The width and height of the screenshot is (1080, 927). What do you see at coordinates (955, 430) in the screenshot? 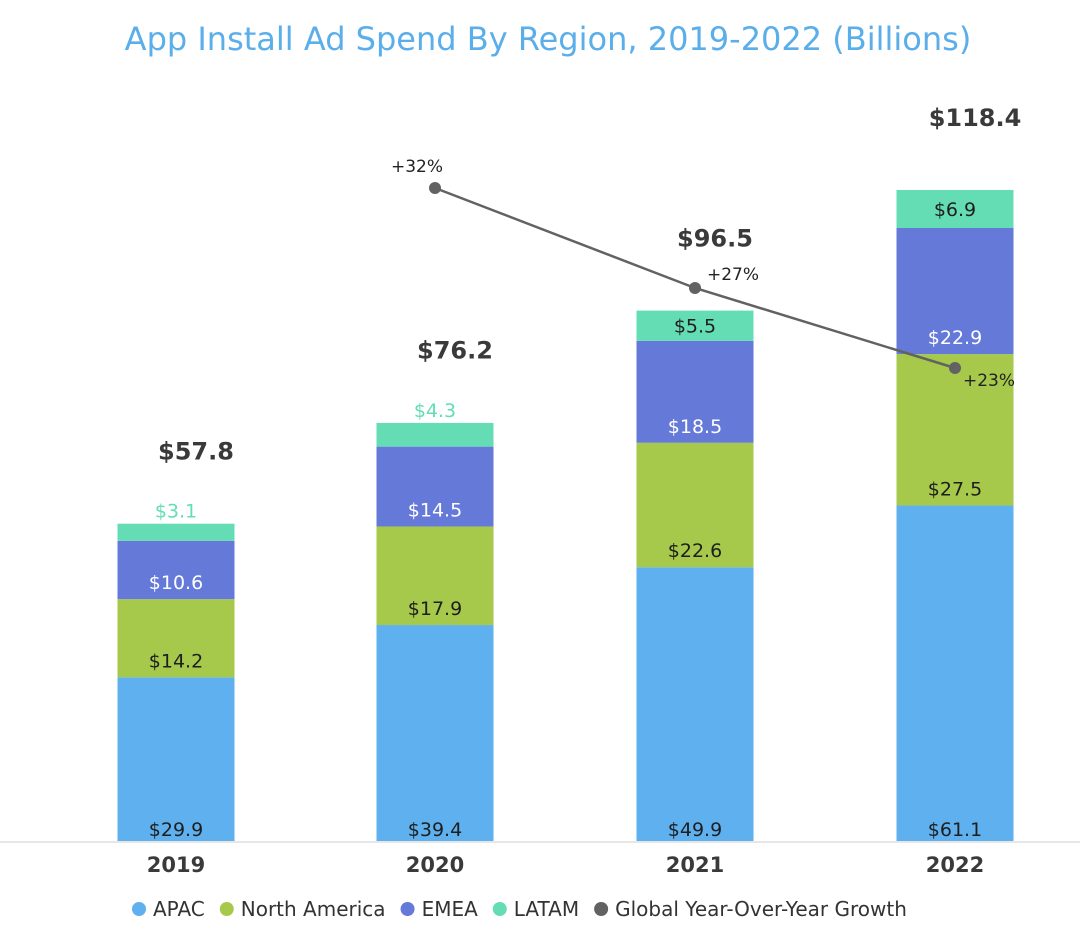
I see `bar-segment-north-america-2022` at bounding box center [955, 430].